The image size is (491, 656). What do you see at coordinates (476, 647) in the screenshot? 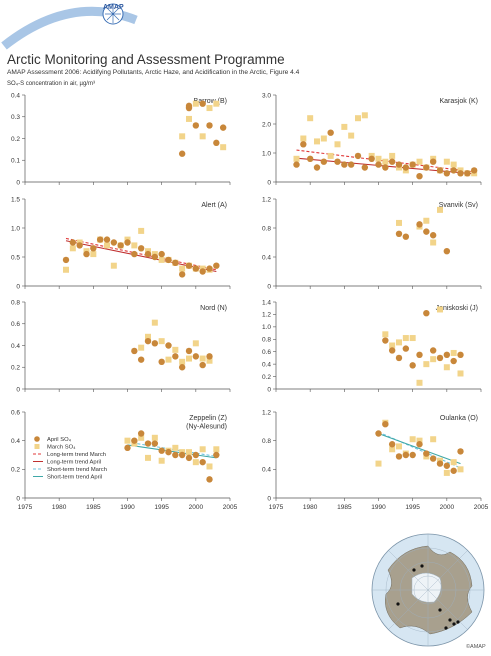
I see `credit-text: ©AMAP` at bounding box center [476, 647].